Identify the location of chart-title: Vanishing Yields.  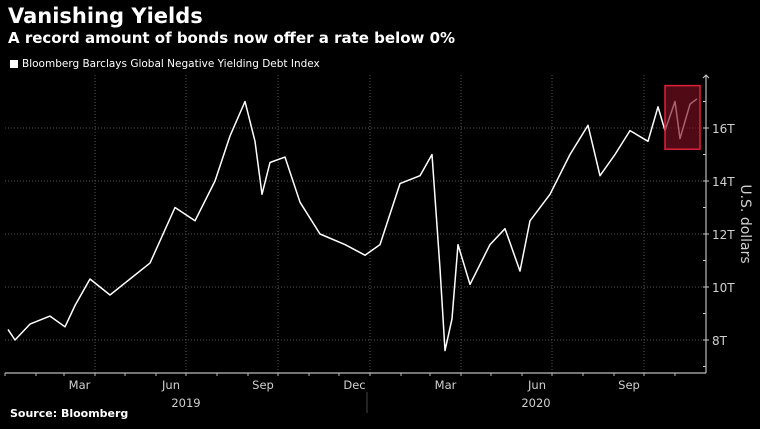
(105, 16).